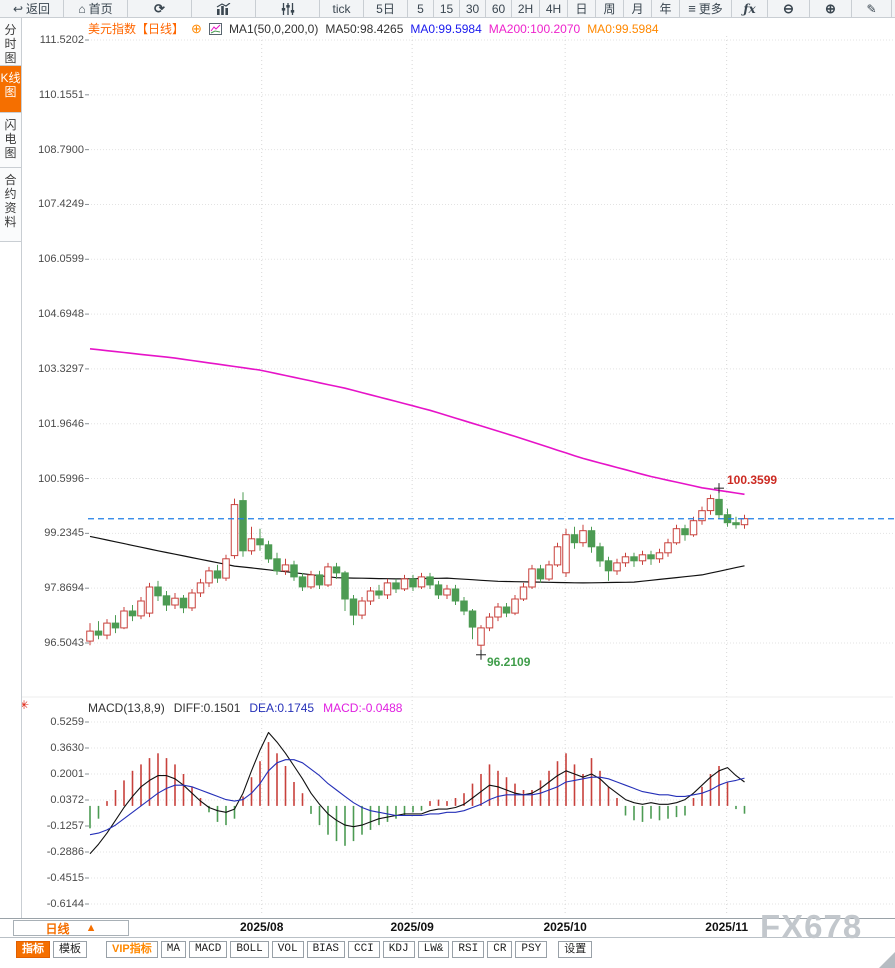  Describe the element at coordinates (623, 28) in the screenshot. I see `ma0-value-orange: MA0:99.5984` at that location.